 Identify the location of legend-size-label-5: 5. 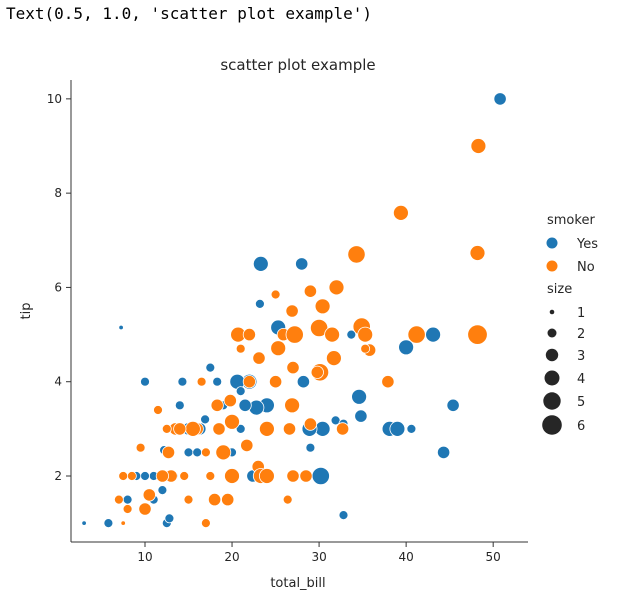
(581, 402).